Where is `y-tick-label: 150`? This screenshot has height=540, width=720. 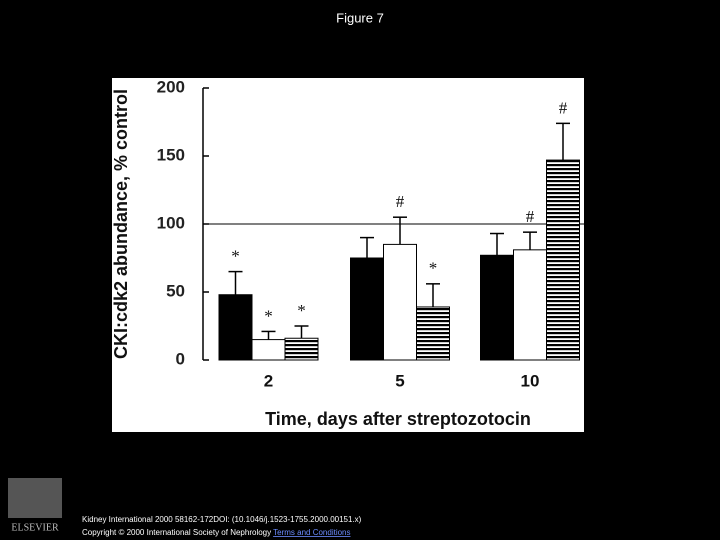
y-tick-label: 150 is located at coordinates (171, 154).